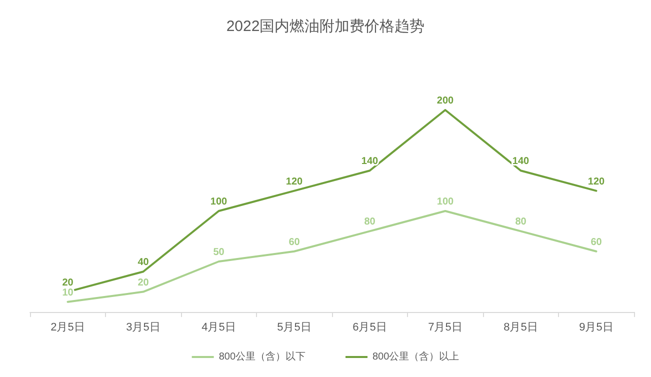 This screenshot has height=377, width=651. Describe the element at coordinates (294, 328) in the screenshot. I see `x-tick-label: 5月5日` at that location.